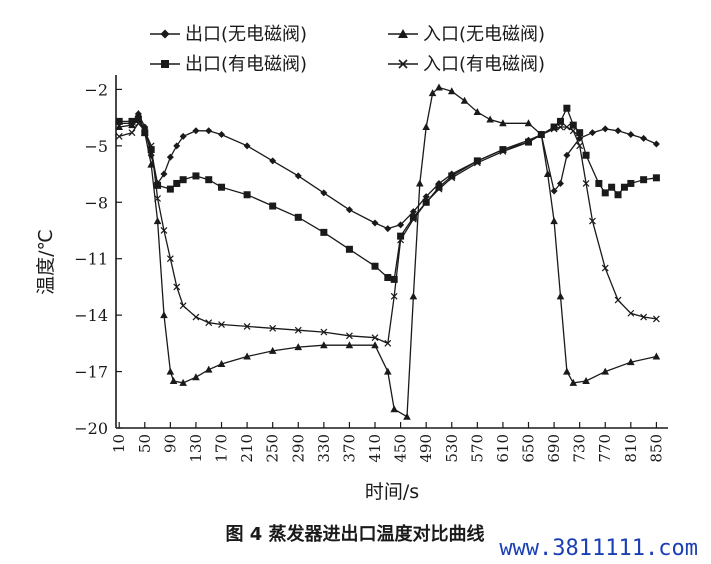  Describe the element at coordinates (98, 259) in the screenshot. I see `y-ticks: −2 −5 −8 −11 −14 −17 −20` at that location.